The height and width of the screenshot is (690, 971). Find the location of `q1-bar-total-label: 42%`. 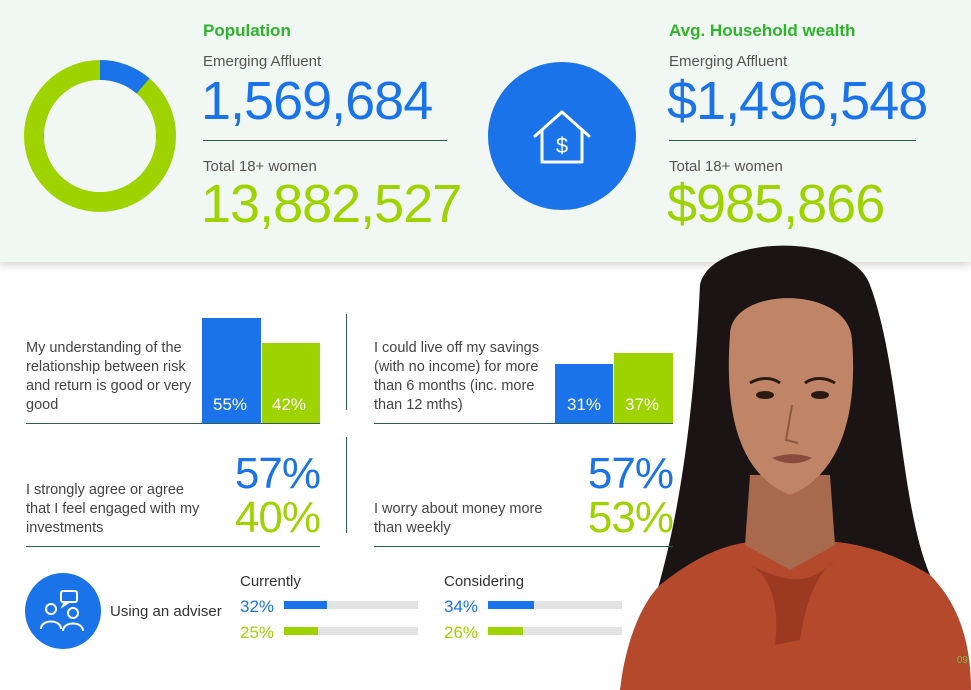

q1-bar-total-label: 42% is located at coordinates (289, 404).